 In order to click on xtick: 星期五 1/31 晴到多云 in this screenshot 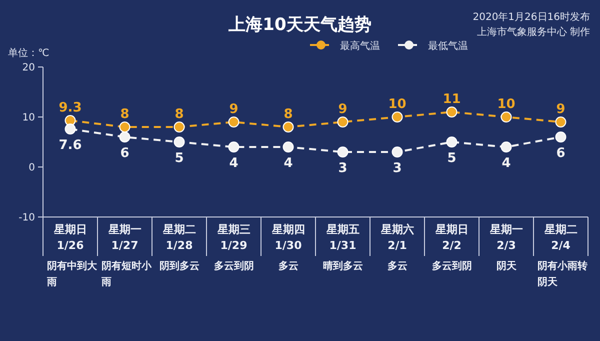, I will do `click(342, 247)`.